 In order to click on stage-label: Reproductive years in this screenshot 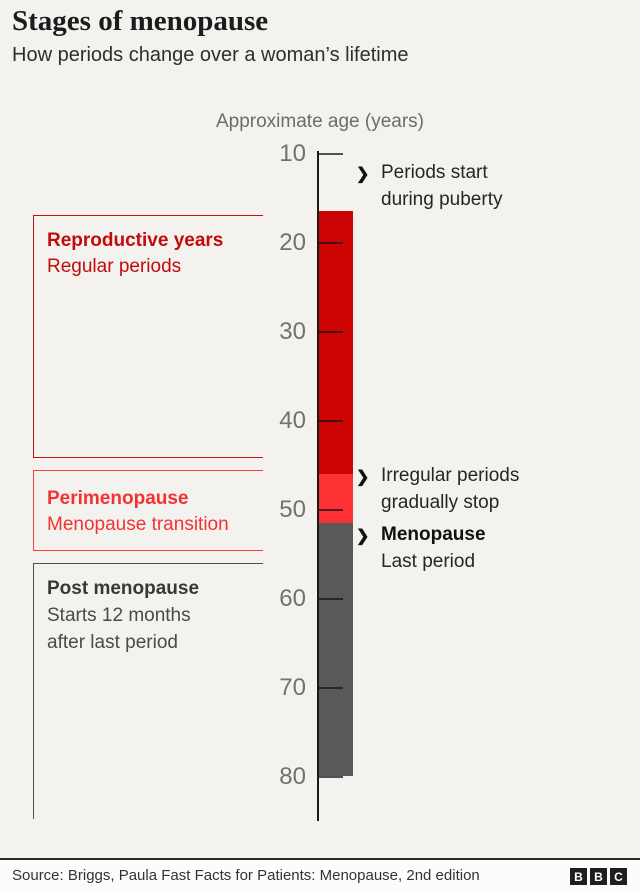, I will do `click(135, 240)`.